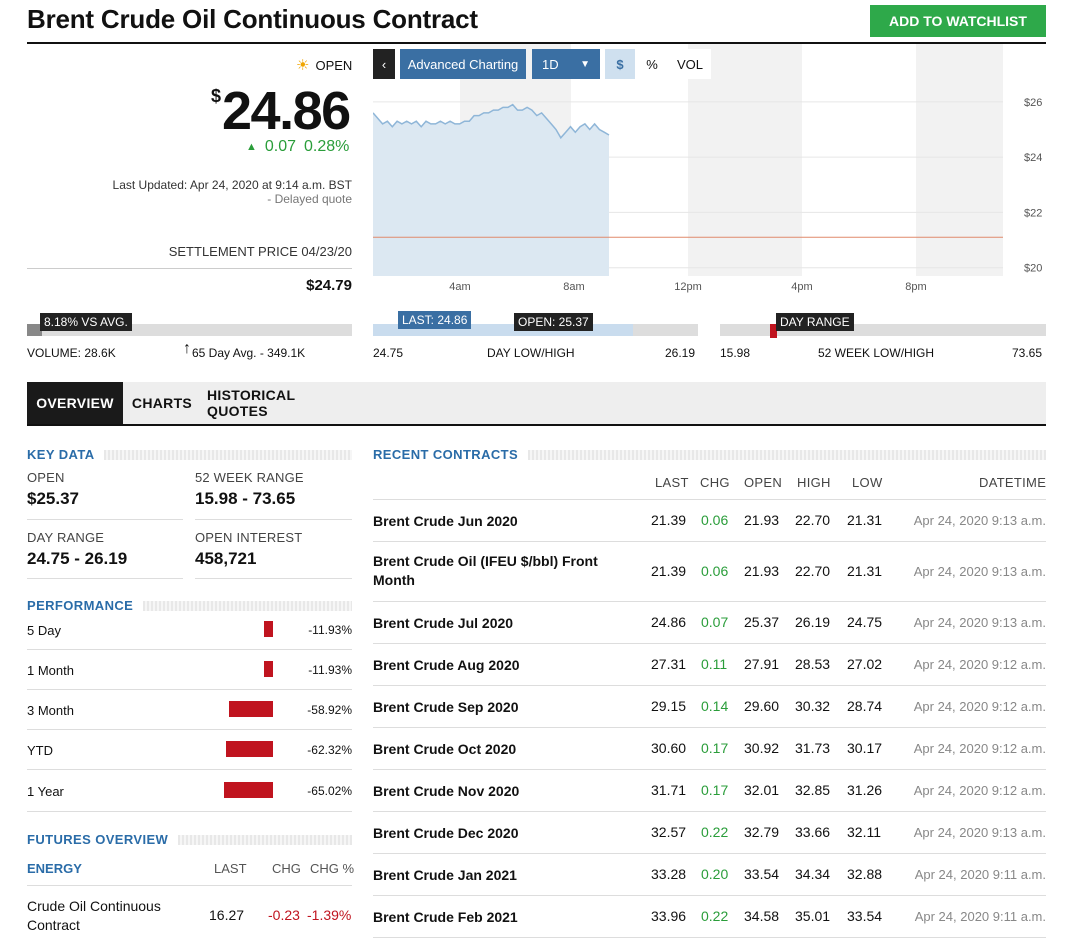 The image size is (1065, 946). Describe the element at coordinates (384, 64) in the screenshot. I see `chevron-left-icon: ‹` at that location.